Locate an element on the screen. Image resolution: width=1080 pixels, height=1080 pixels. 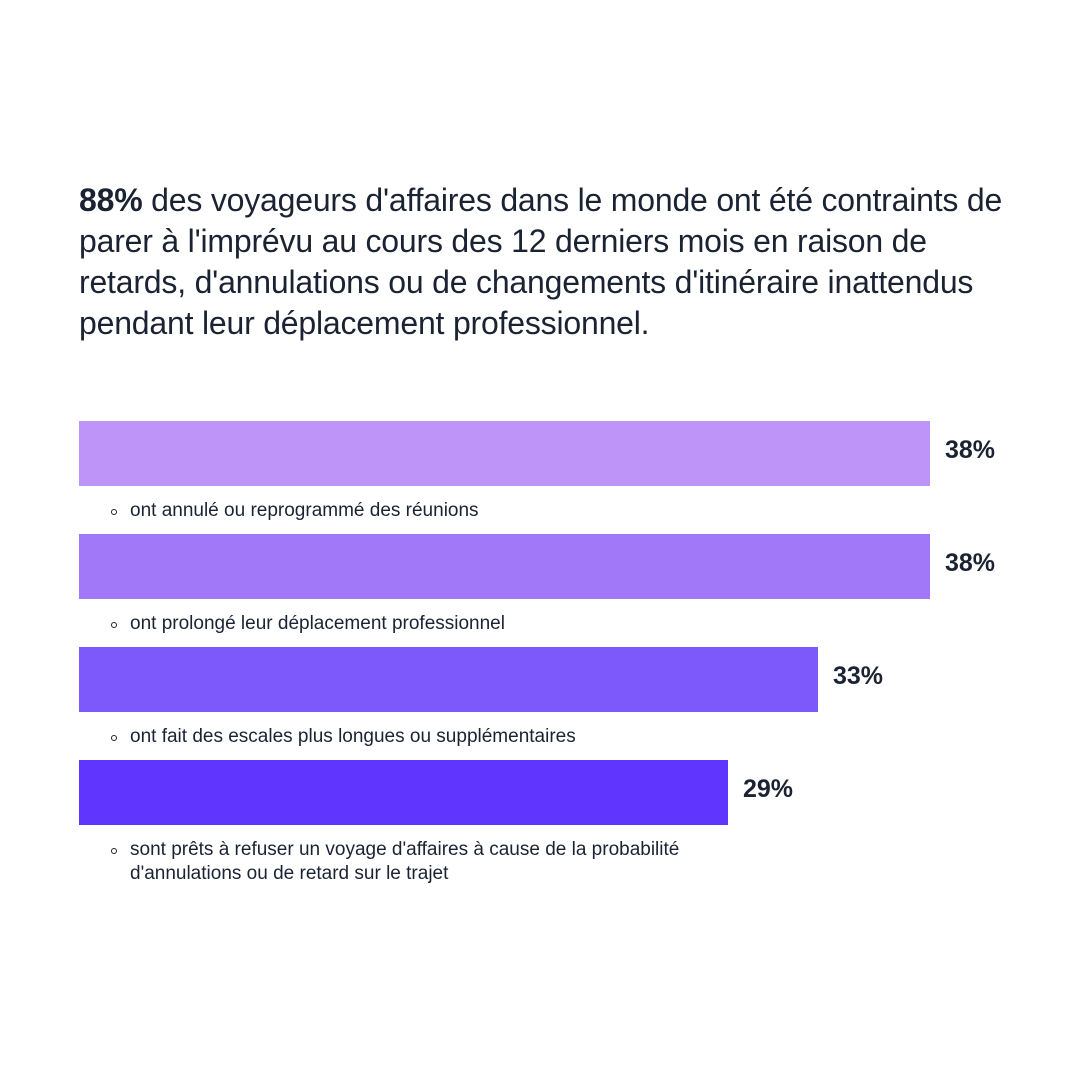
bar-value-label: 29% is located at coordinates (768, 789).